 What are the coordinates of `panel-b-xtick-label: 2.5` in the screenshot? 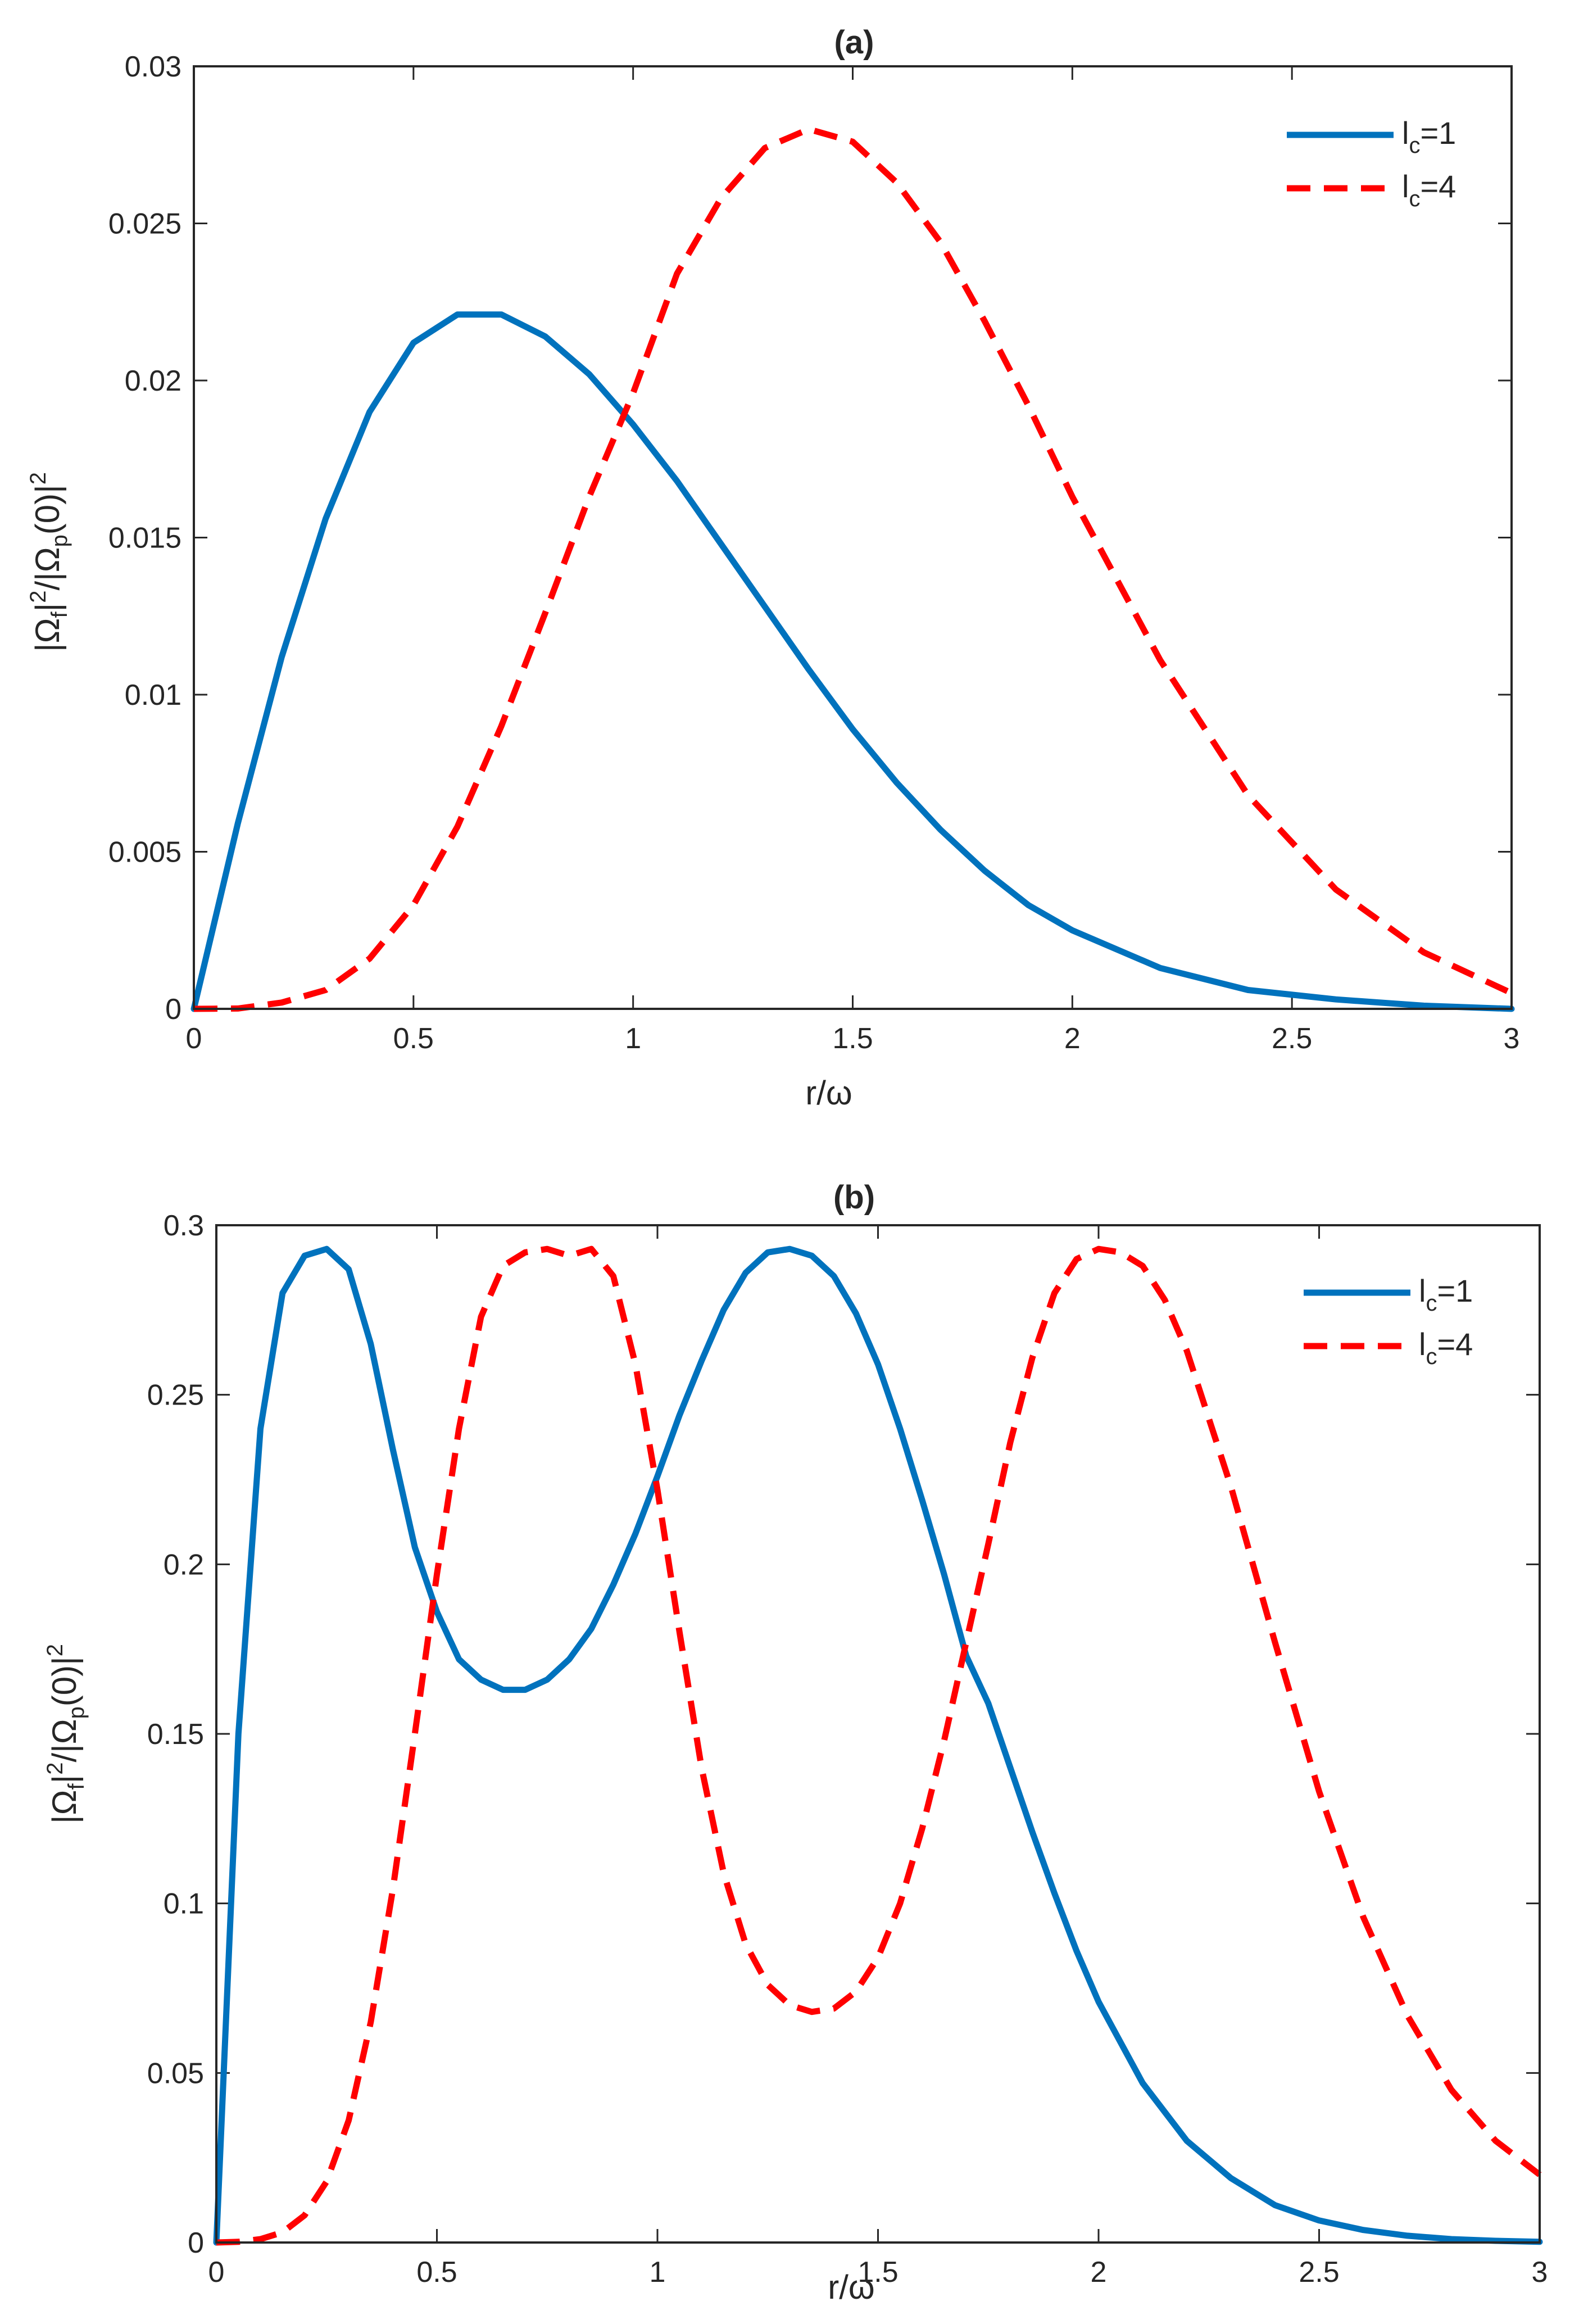 It's located at (1319, 2272).